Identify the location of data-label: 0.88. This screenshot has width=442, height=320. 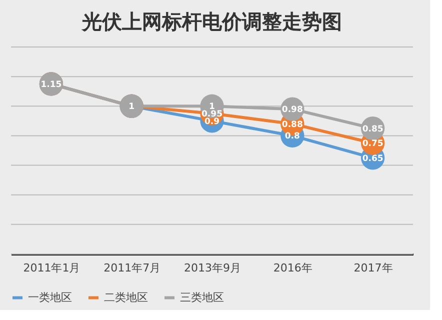
(292, 125).